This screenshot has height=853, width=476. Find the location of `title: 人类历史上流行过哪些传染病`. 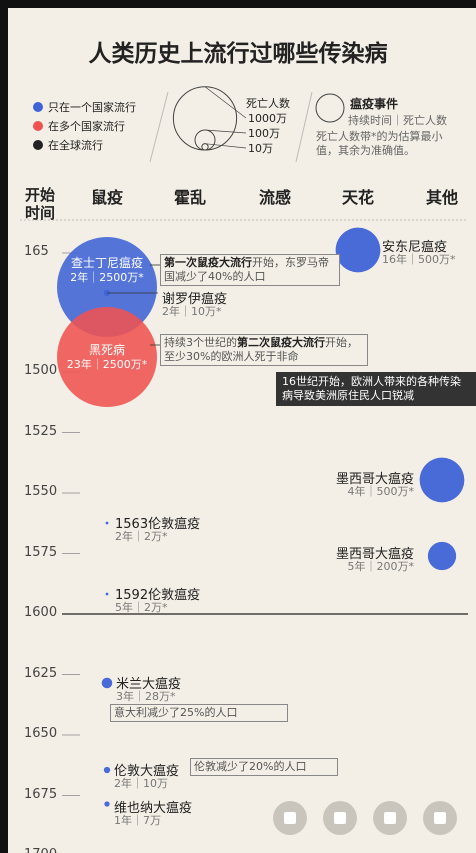

title: 人类历史上流行过哪些传染病 is located at coordinates (238, 54).